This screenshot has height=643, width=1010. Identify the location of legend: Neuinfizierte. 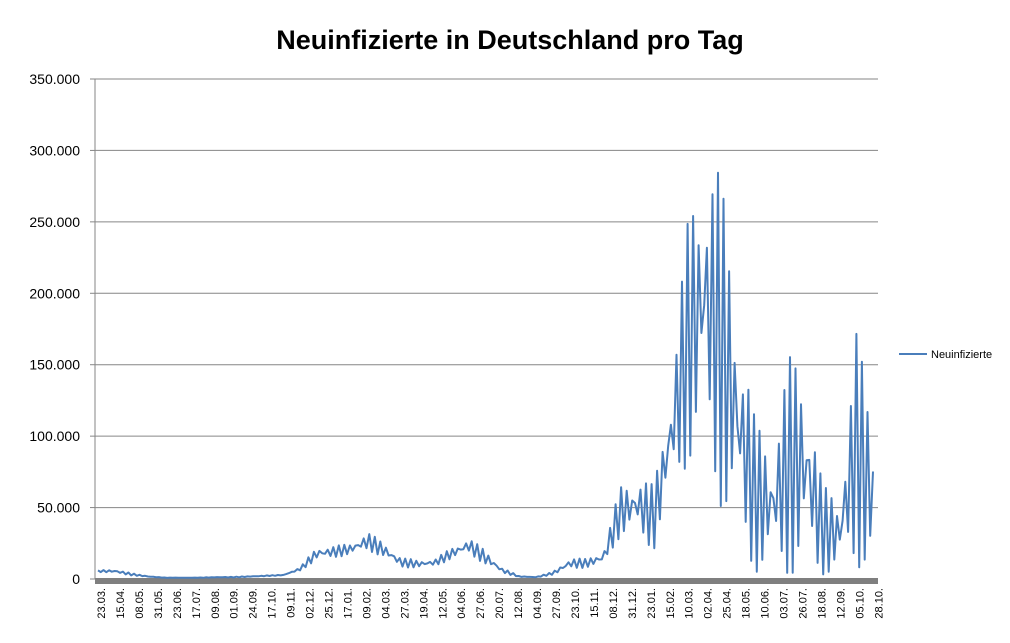
(945, 355).